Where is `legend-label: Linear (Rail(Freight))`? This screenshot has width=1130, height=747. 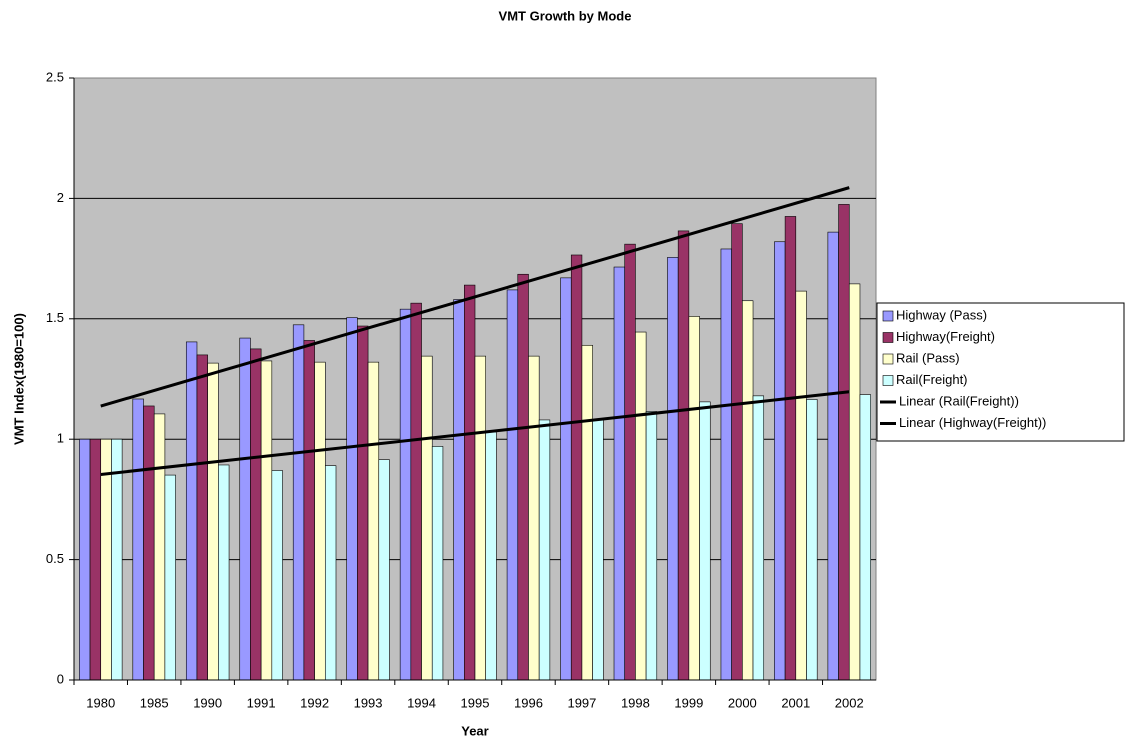
legend-label: Linear (Rail(Freight)) is located at coordinates (959, 400).